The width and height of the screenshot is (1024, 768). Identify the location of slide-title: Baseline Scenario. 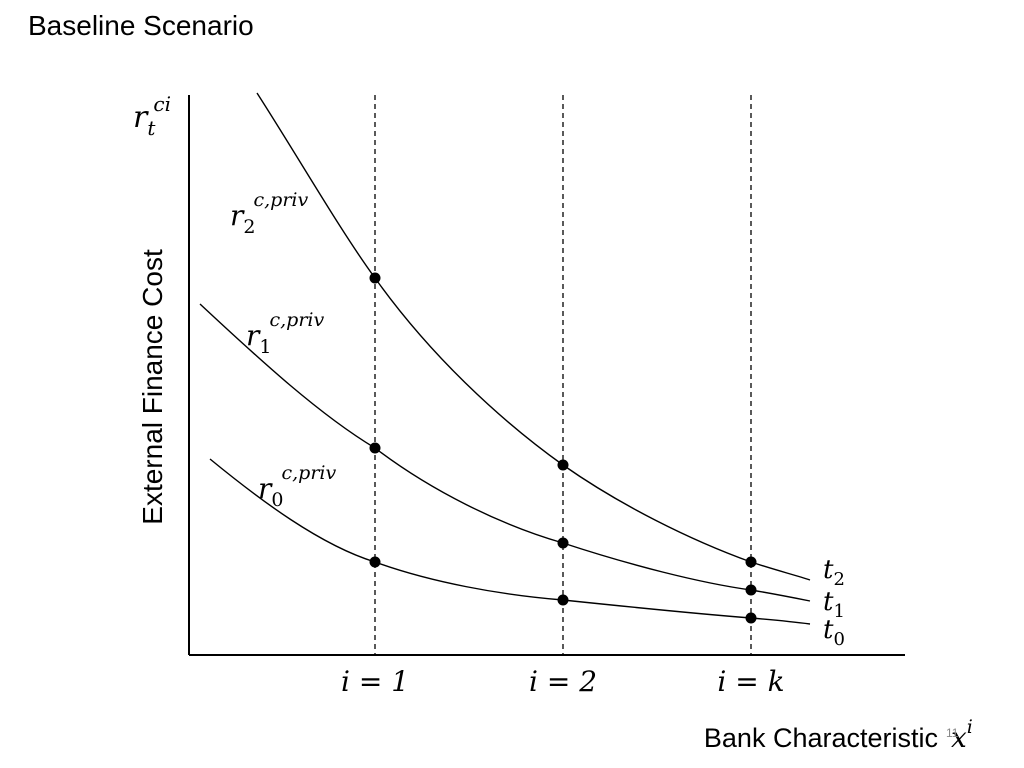
(141, 25).